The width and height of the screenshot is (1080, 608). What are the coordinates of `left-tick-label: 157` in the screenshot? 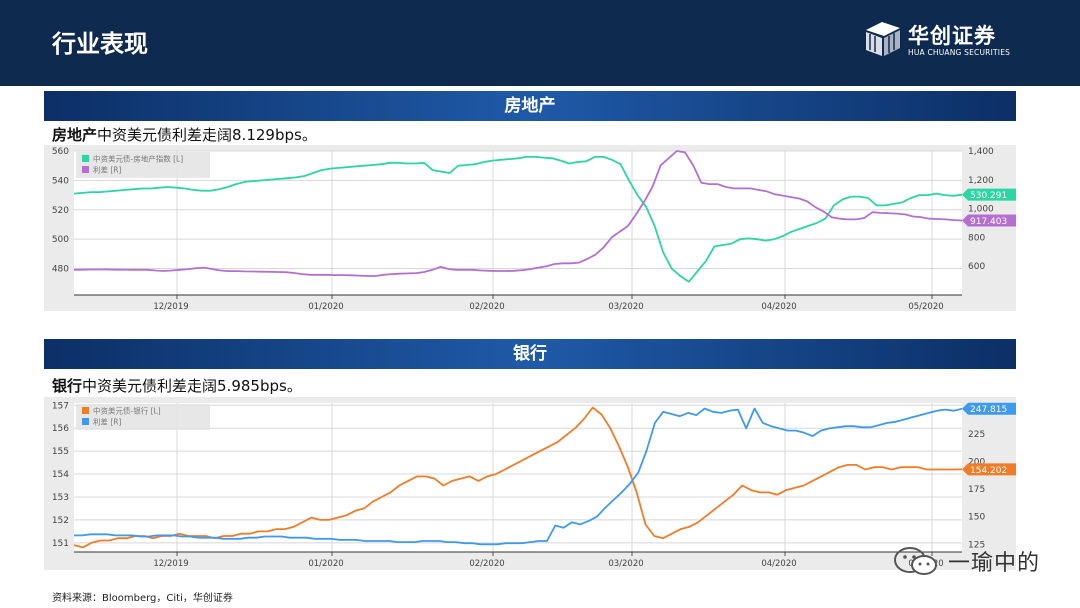 It's located at (60, 406).